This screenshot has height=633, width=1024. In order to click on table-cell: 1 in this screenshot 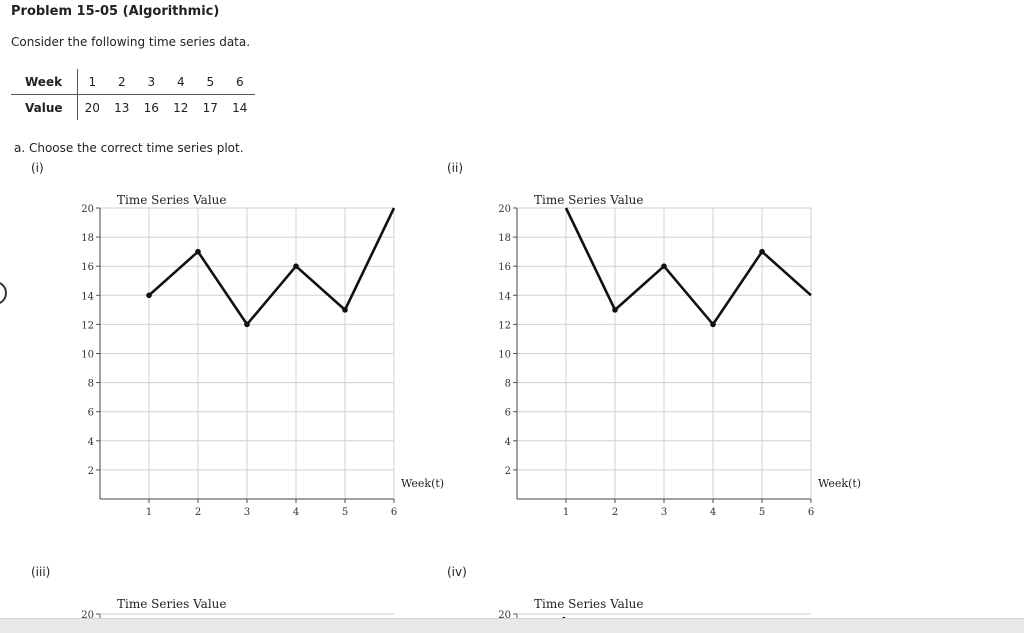, I will do `click(92, 82)`.